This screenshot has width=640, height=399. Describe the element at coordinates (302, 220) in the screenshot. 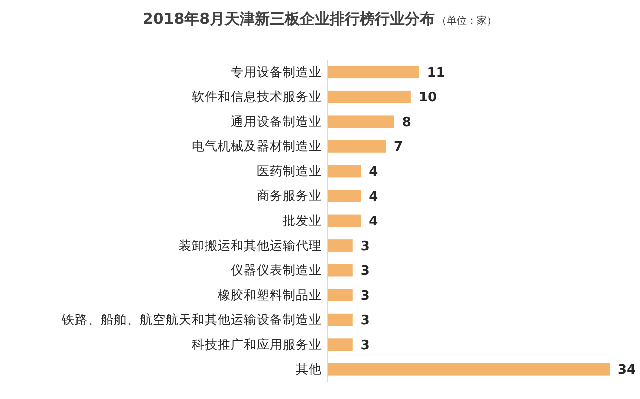

I see `y-tick-label: 批发业` at that location.